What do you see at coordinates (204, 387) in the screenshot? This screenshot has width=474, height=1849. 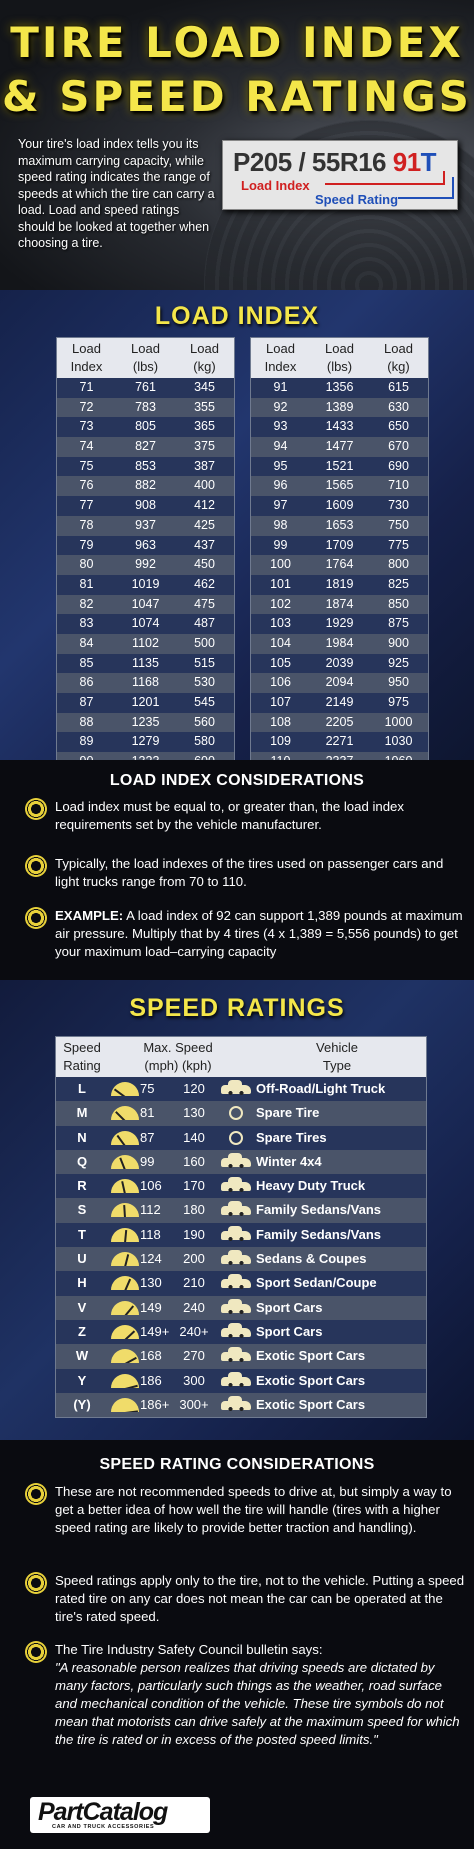 I see `table-cell: 345` at bounding box center [204, 387].